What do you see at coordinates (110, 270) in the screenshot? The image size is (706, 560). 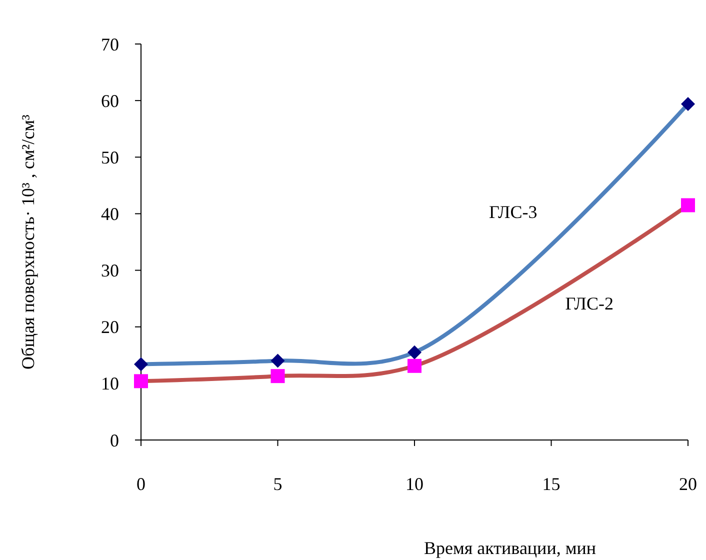 I see `y-tick-label: 30` at bounding box center [110, 270].